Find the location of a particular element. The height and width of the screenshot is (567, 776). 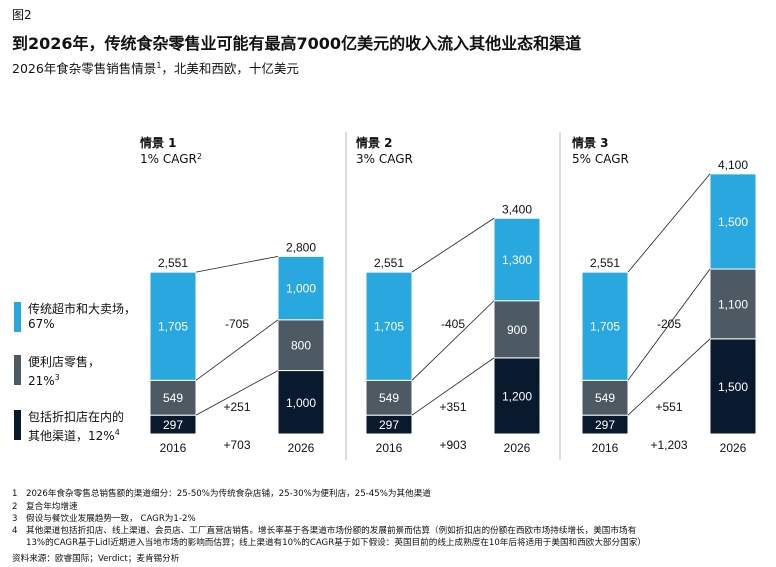

segment-value-label: 1,200 is located at coordinates (517, 396).